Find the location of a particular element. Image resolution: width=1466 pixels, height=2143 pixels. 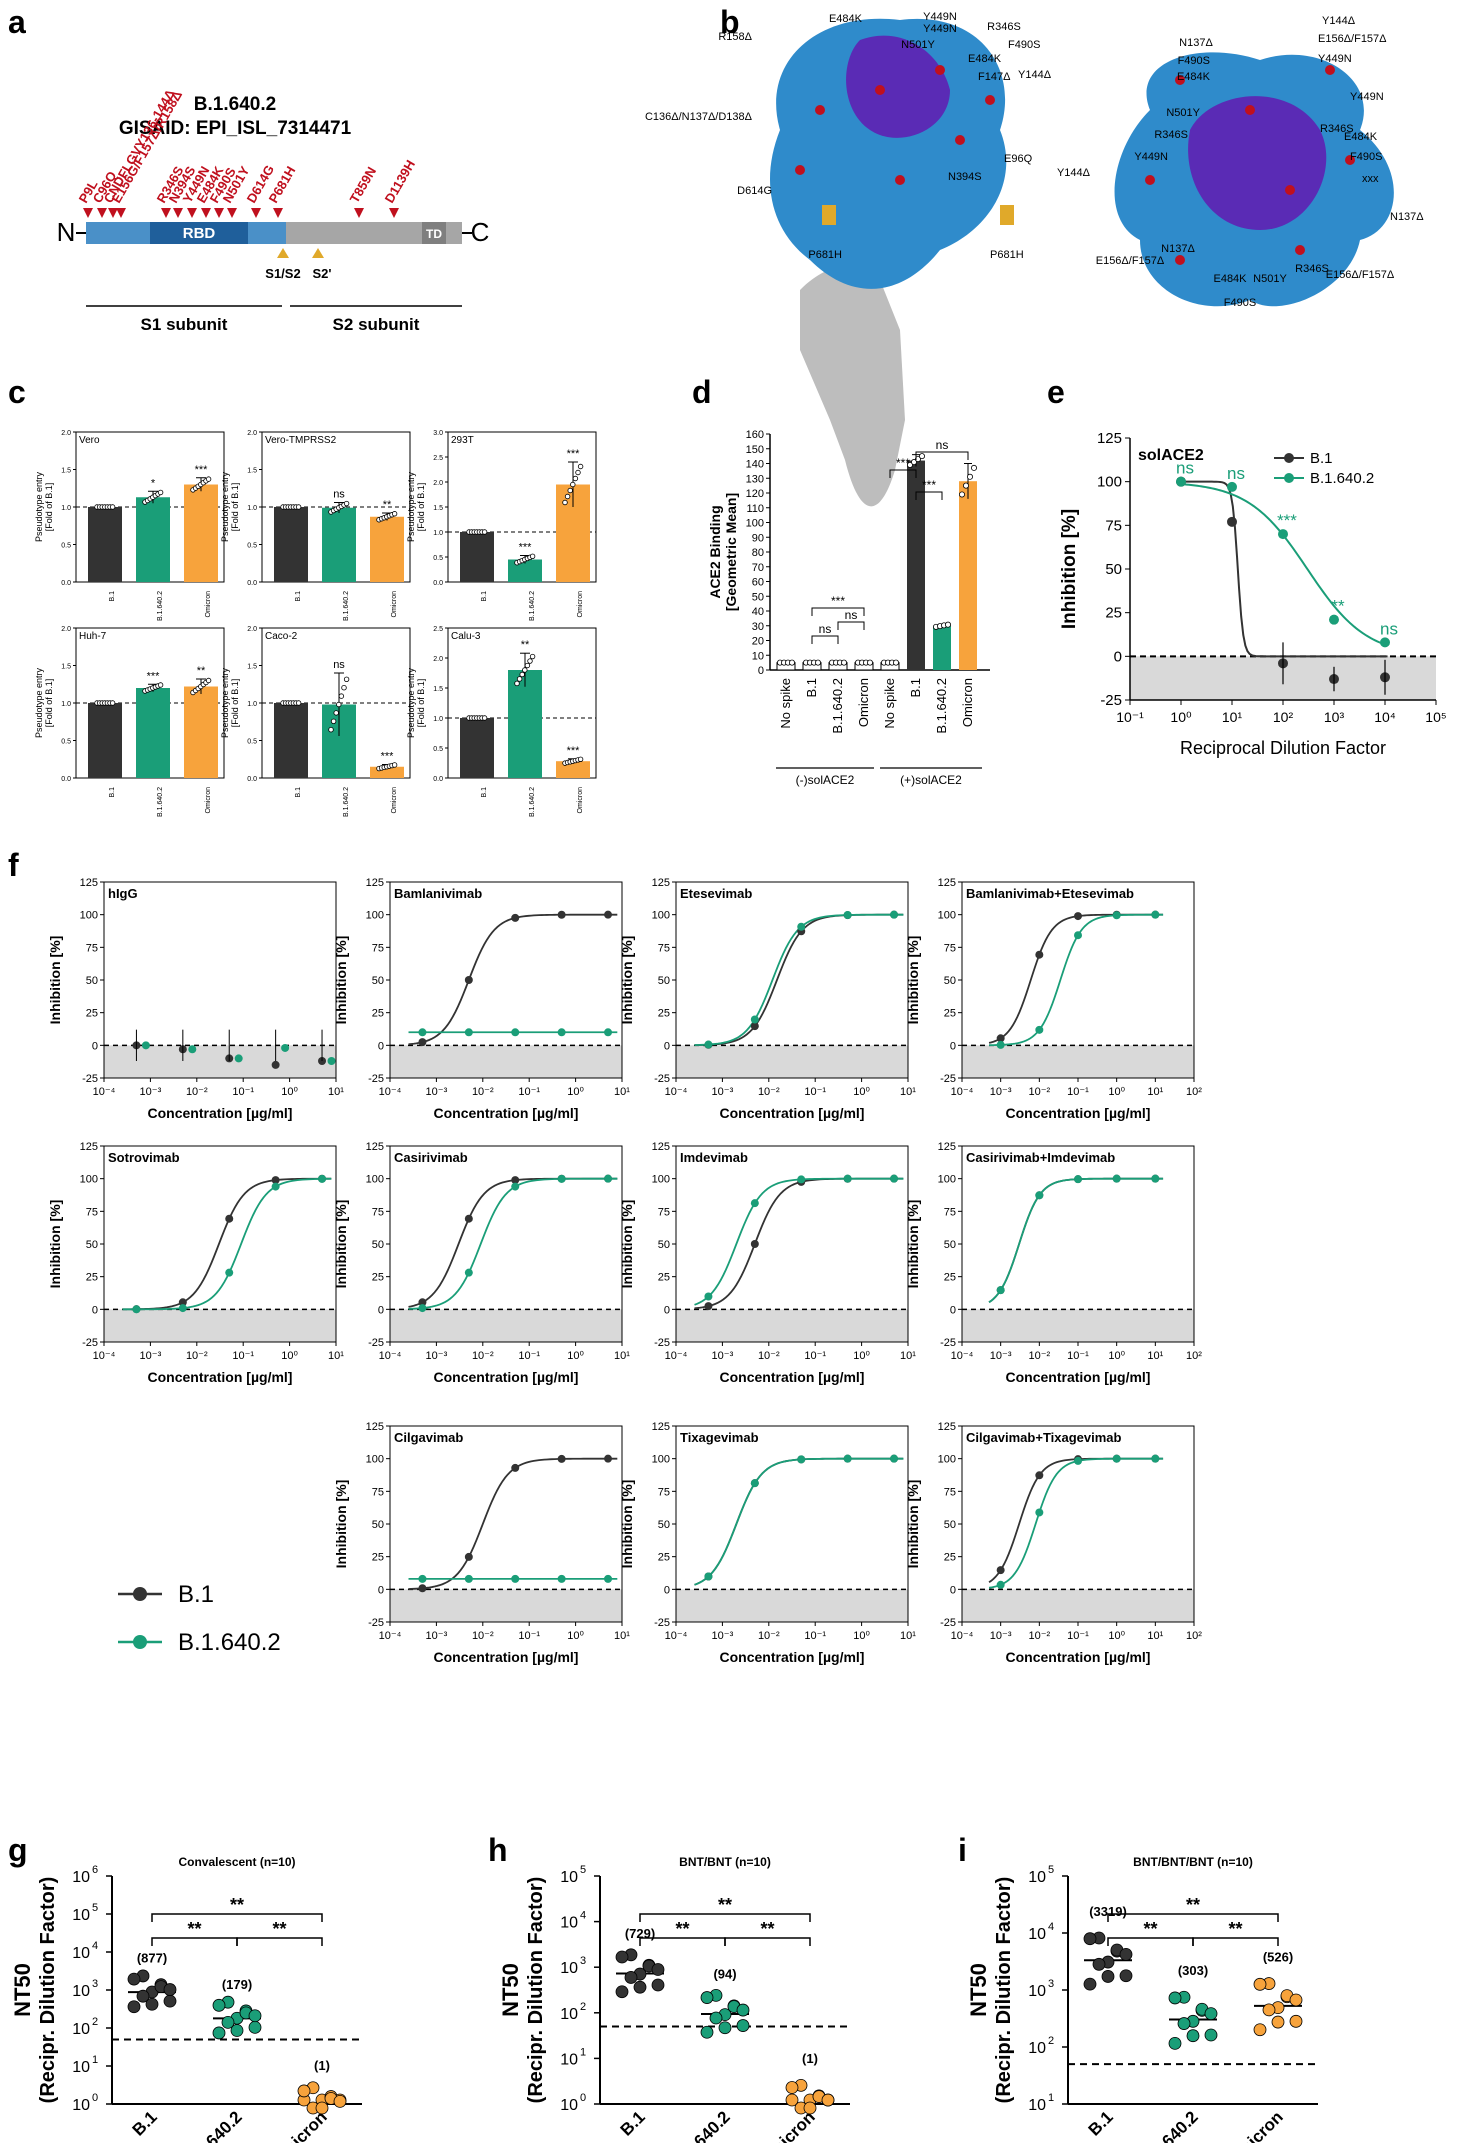

f-panel-title: Bamlanivimab+Etesevimab is located at coordinates (1050, 893).